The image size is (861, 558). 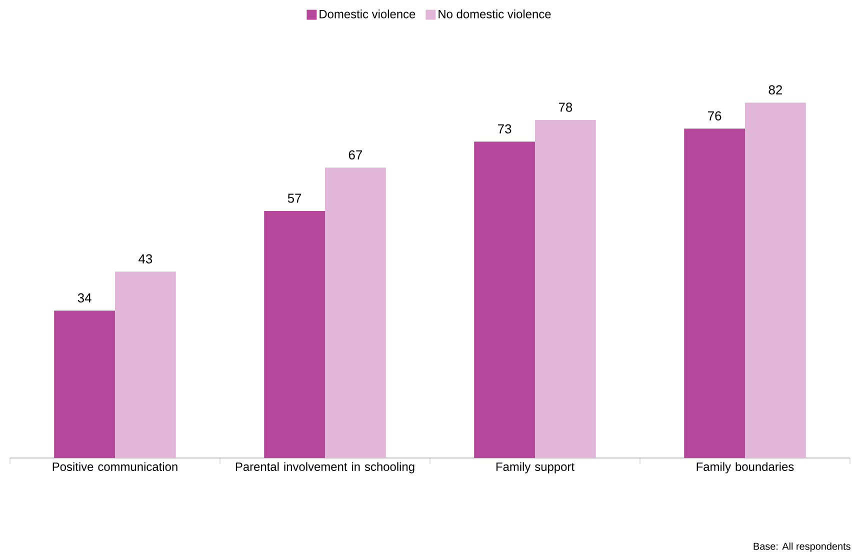 What do you see at coordinates (535, 468) in the screenshot?
I see `x-tick-label: Family support` at bounding box center [535, 468].